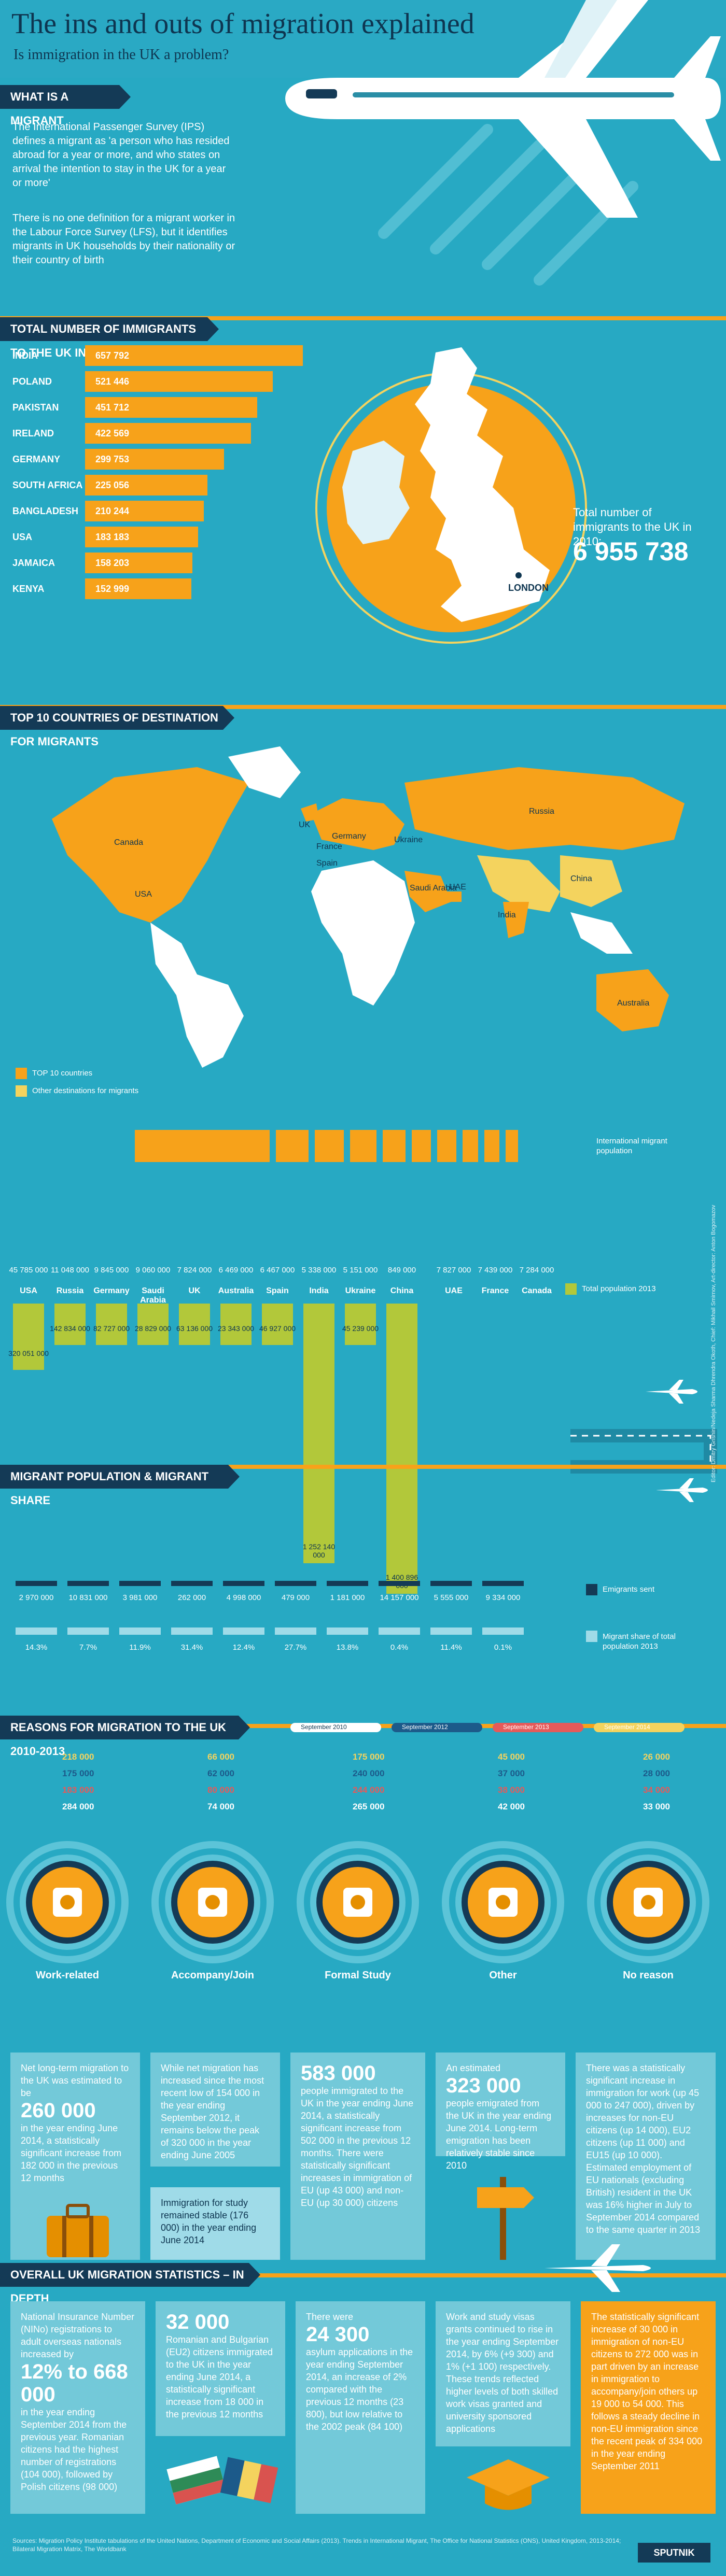 The width and height of the screenshot is (726, 2576). I want to click on small-plane-icon, so click(671, 1392).